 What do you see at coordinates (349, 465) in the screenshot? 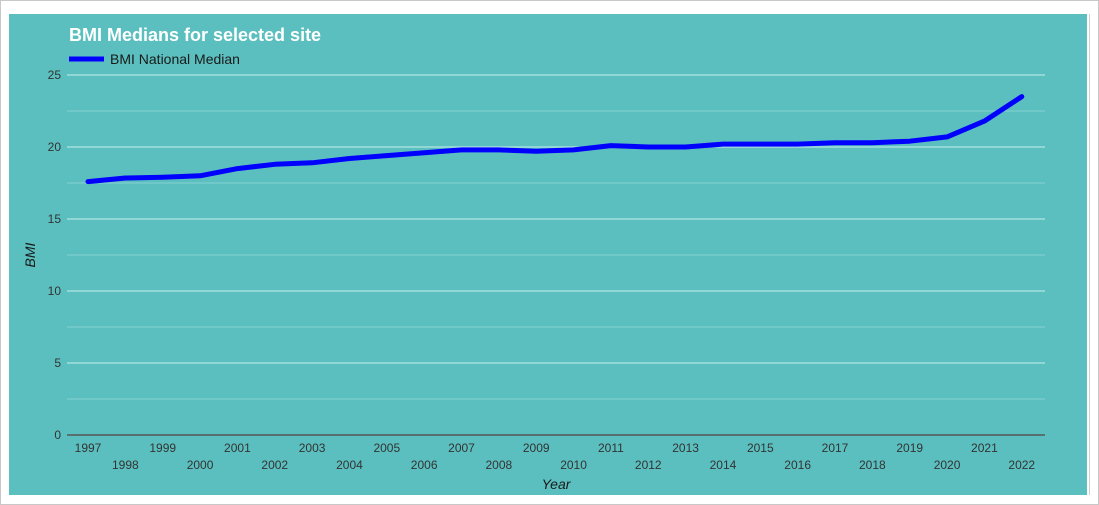
I see `x-tick-label: 2004` at bounding box center [349, 465].